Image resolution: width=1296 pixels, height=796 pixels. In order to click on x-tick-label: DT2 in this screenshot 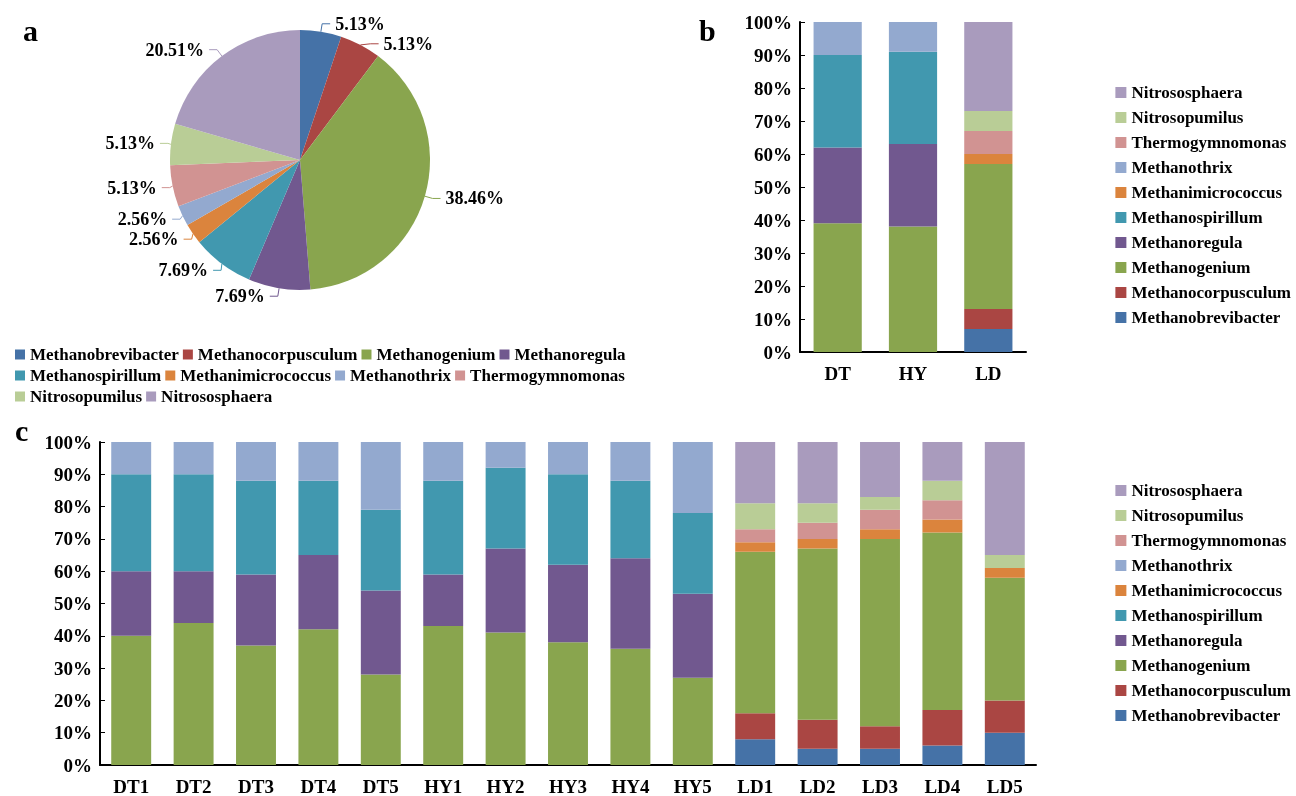, I will do `click(193, 786)`.